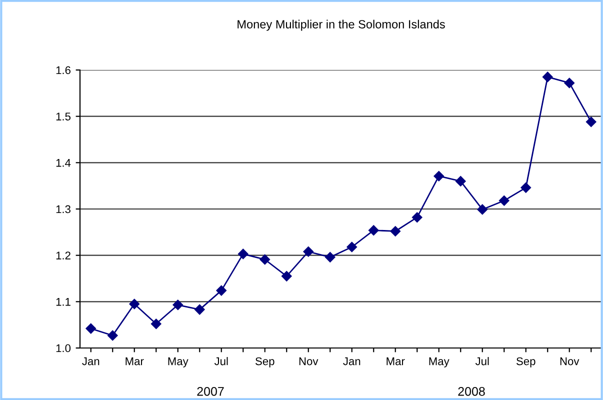 The width and height of the screenshot is (603, 400). Describe the element at coordinates (341, 25) in the screenshot. I see `chart-title: Money Multiplier in the Solomon Islands` at that location.